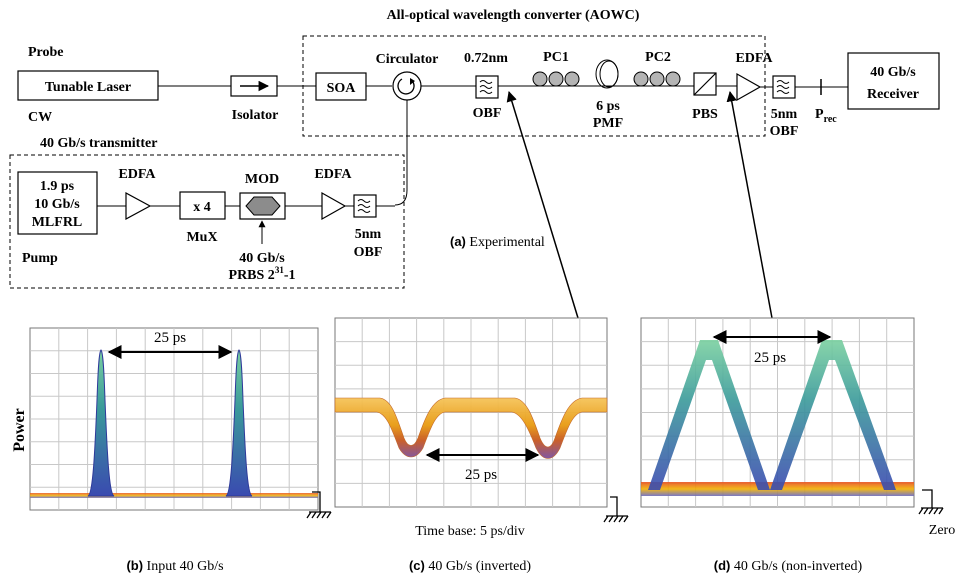 The width and height of the screenshot is (962, 580). I want to click on svg-text: x 4, so click(202, 207).